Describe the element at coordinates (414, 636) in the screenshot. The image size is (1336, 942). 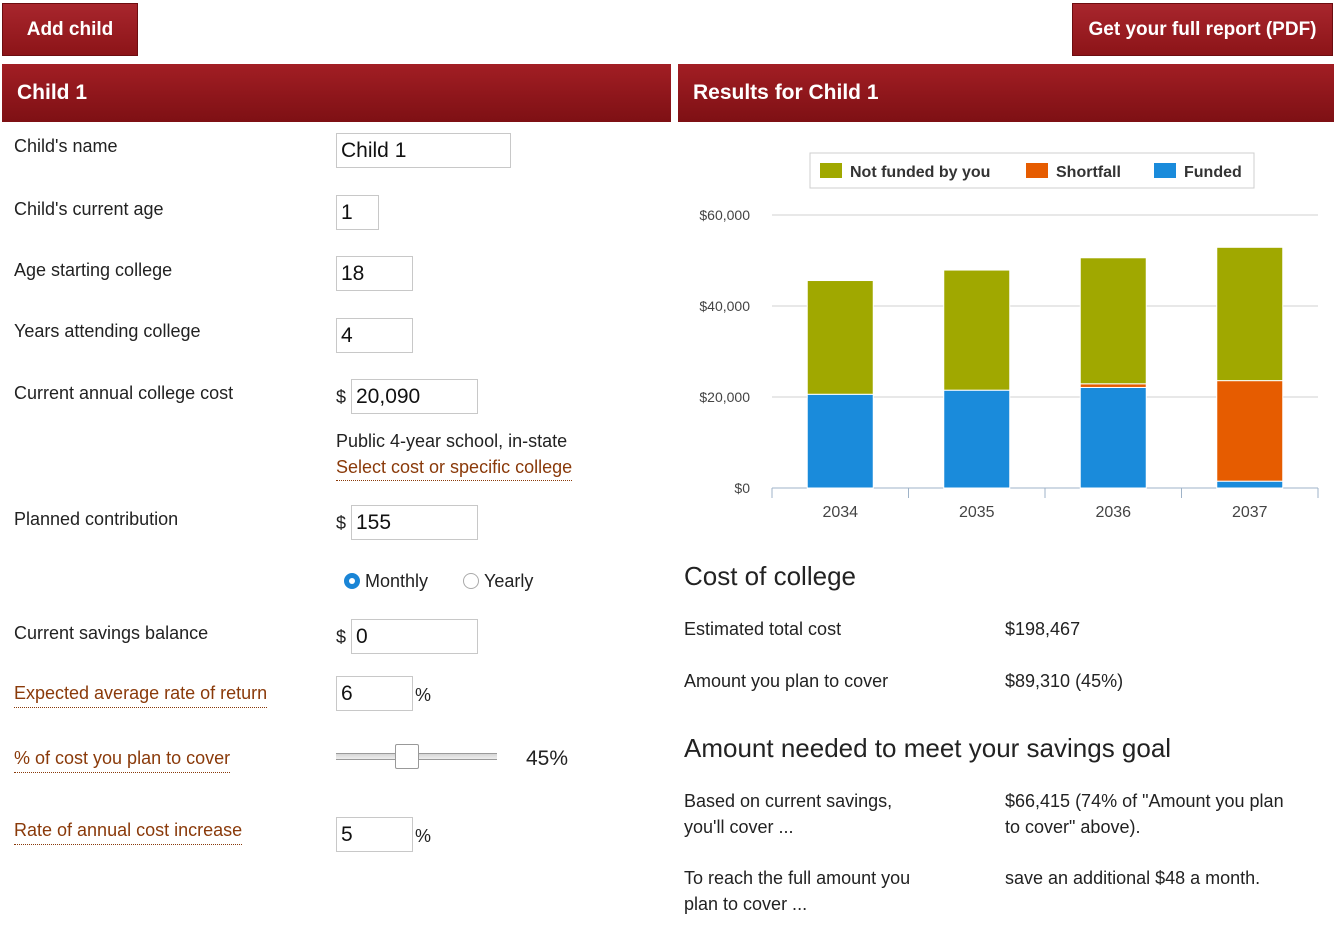
I see `savings-balance-input: 0` at that location.